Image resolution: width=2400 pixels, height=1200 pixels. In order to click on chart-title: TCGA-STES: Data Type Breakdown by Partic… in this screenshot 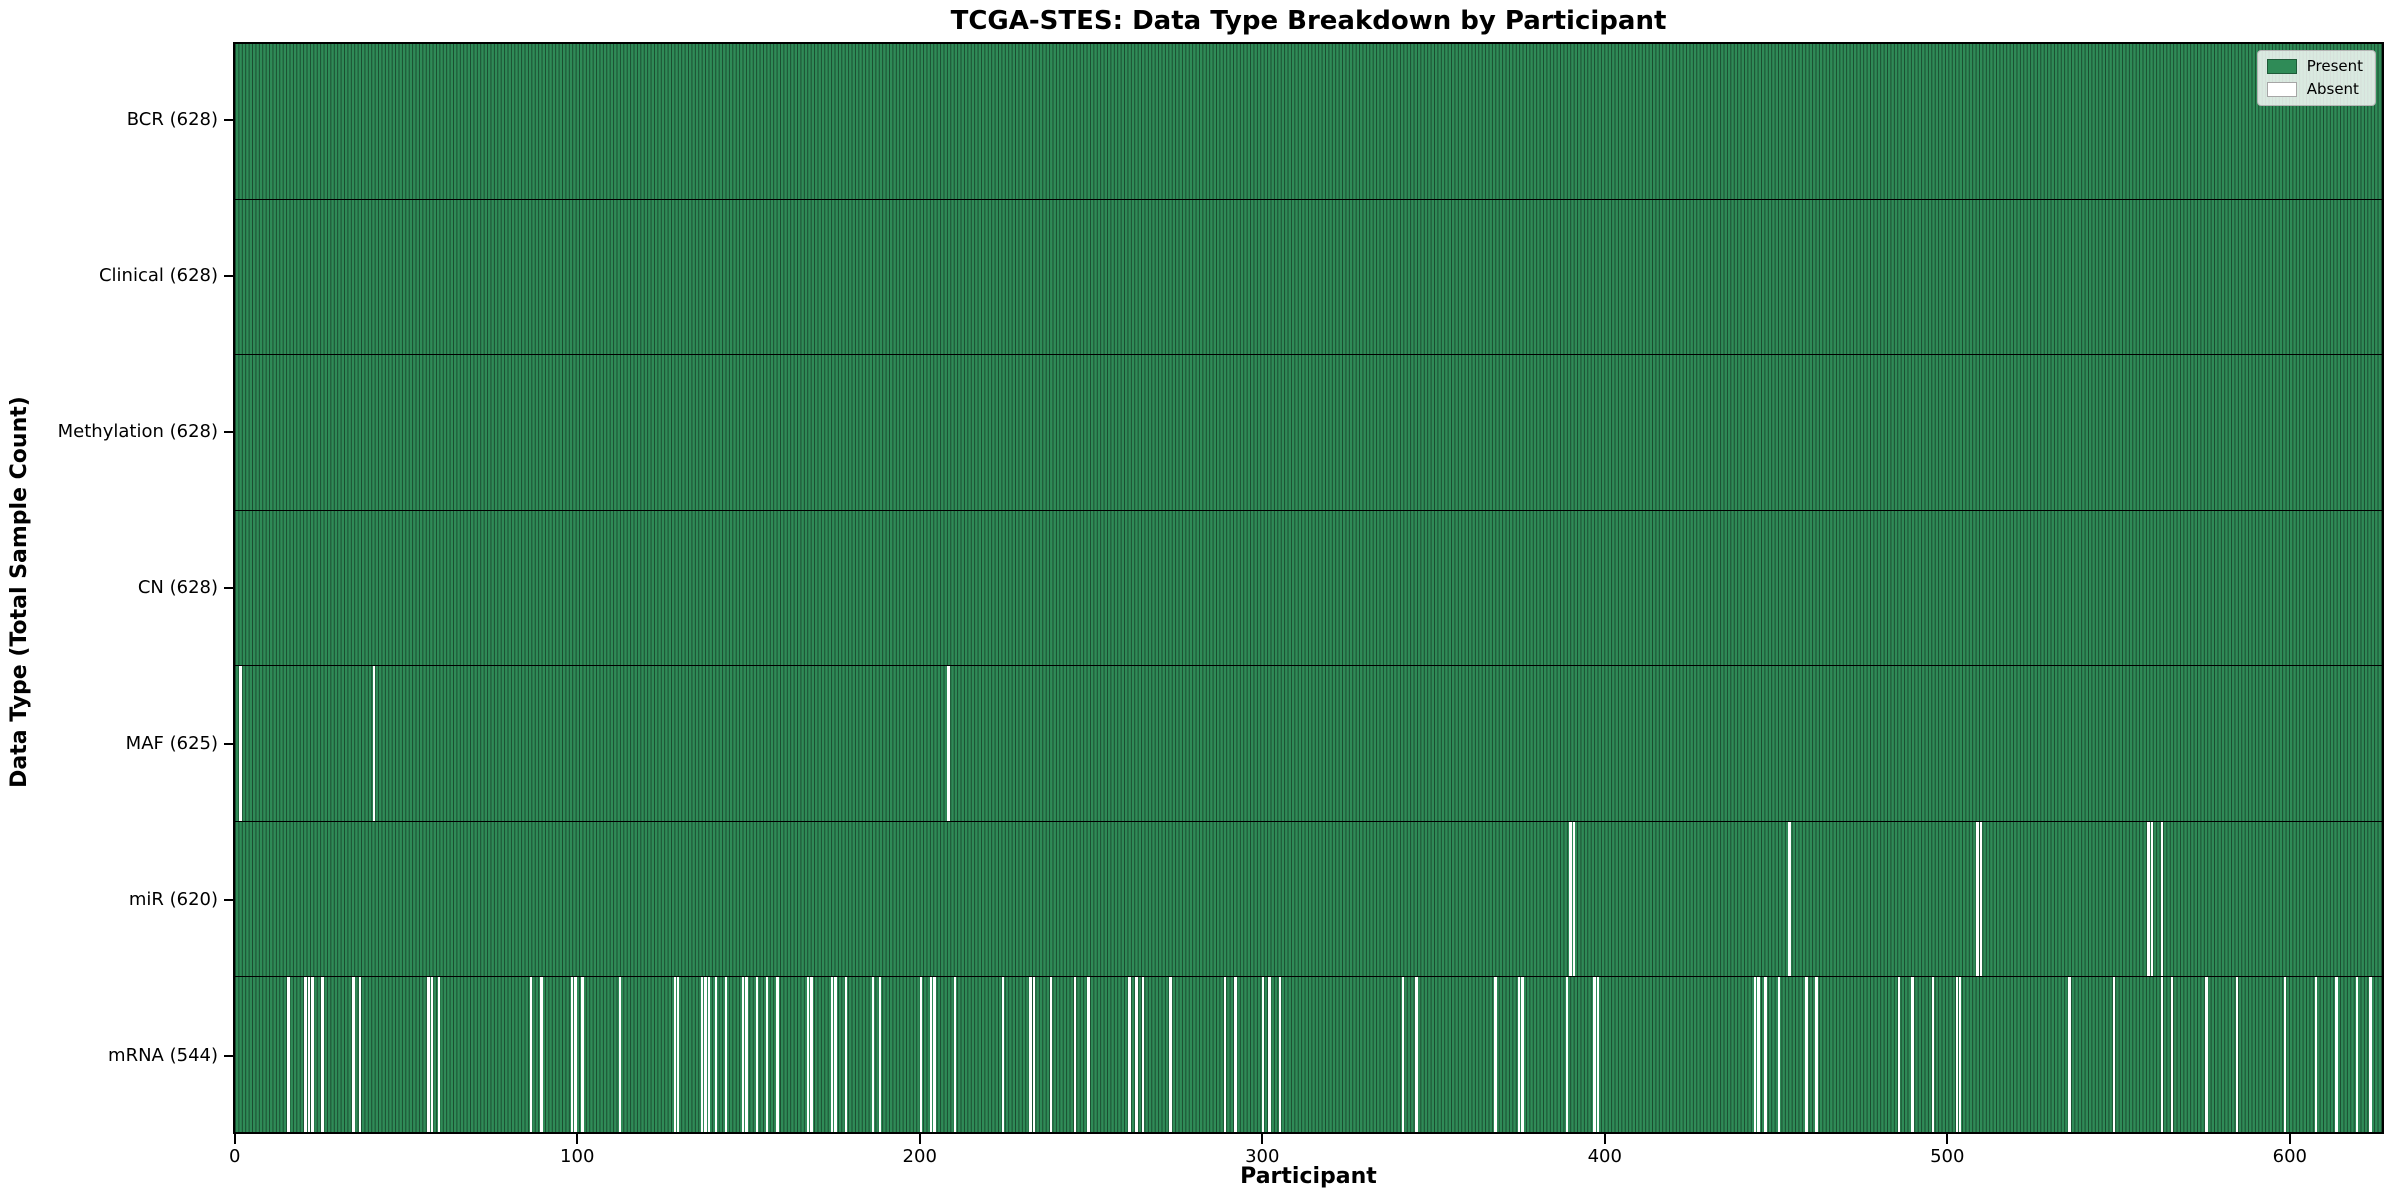, I will do `click(1308, 21)`.